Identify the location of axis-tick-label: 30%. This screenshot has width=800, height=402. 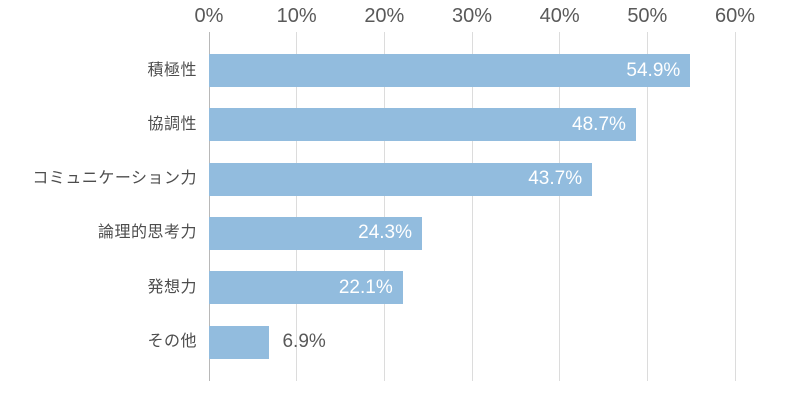
(472, 16).